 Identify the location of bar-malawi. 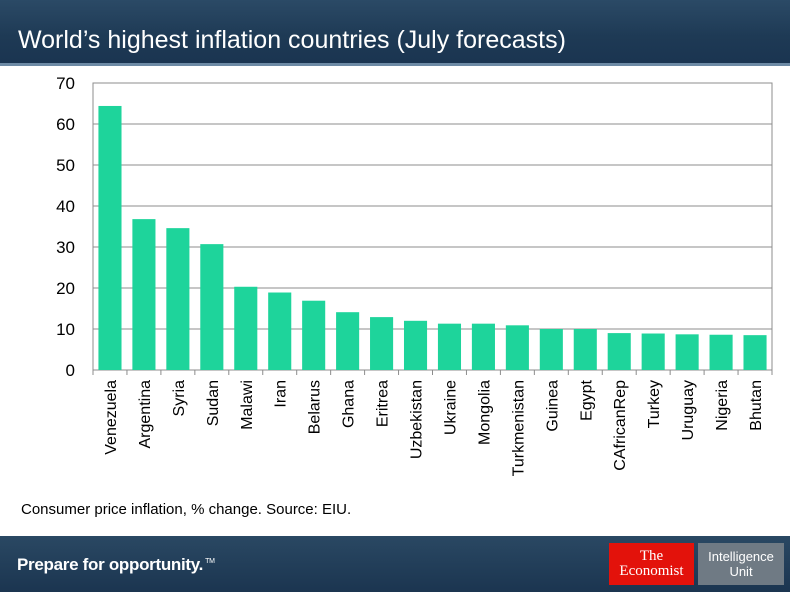
(246, 328).